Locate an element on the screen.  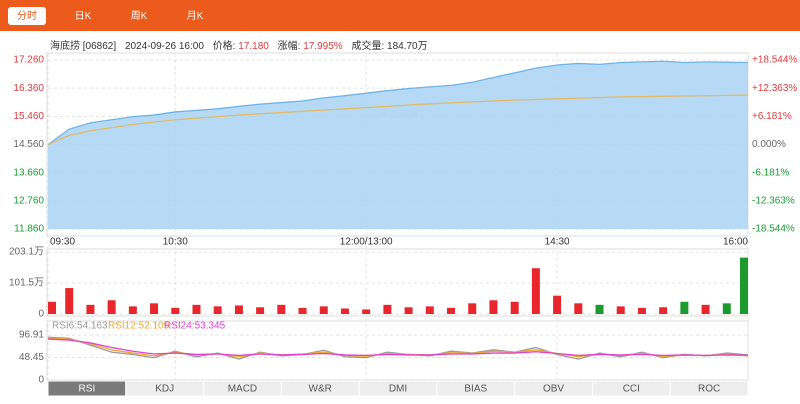
indicator-tab-bg is located at coordinates (709, 388).